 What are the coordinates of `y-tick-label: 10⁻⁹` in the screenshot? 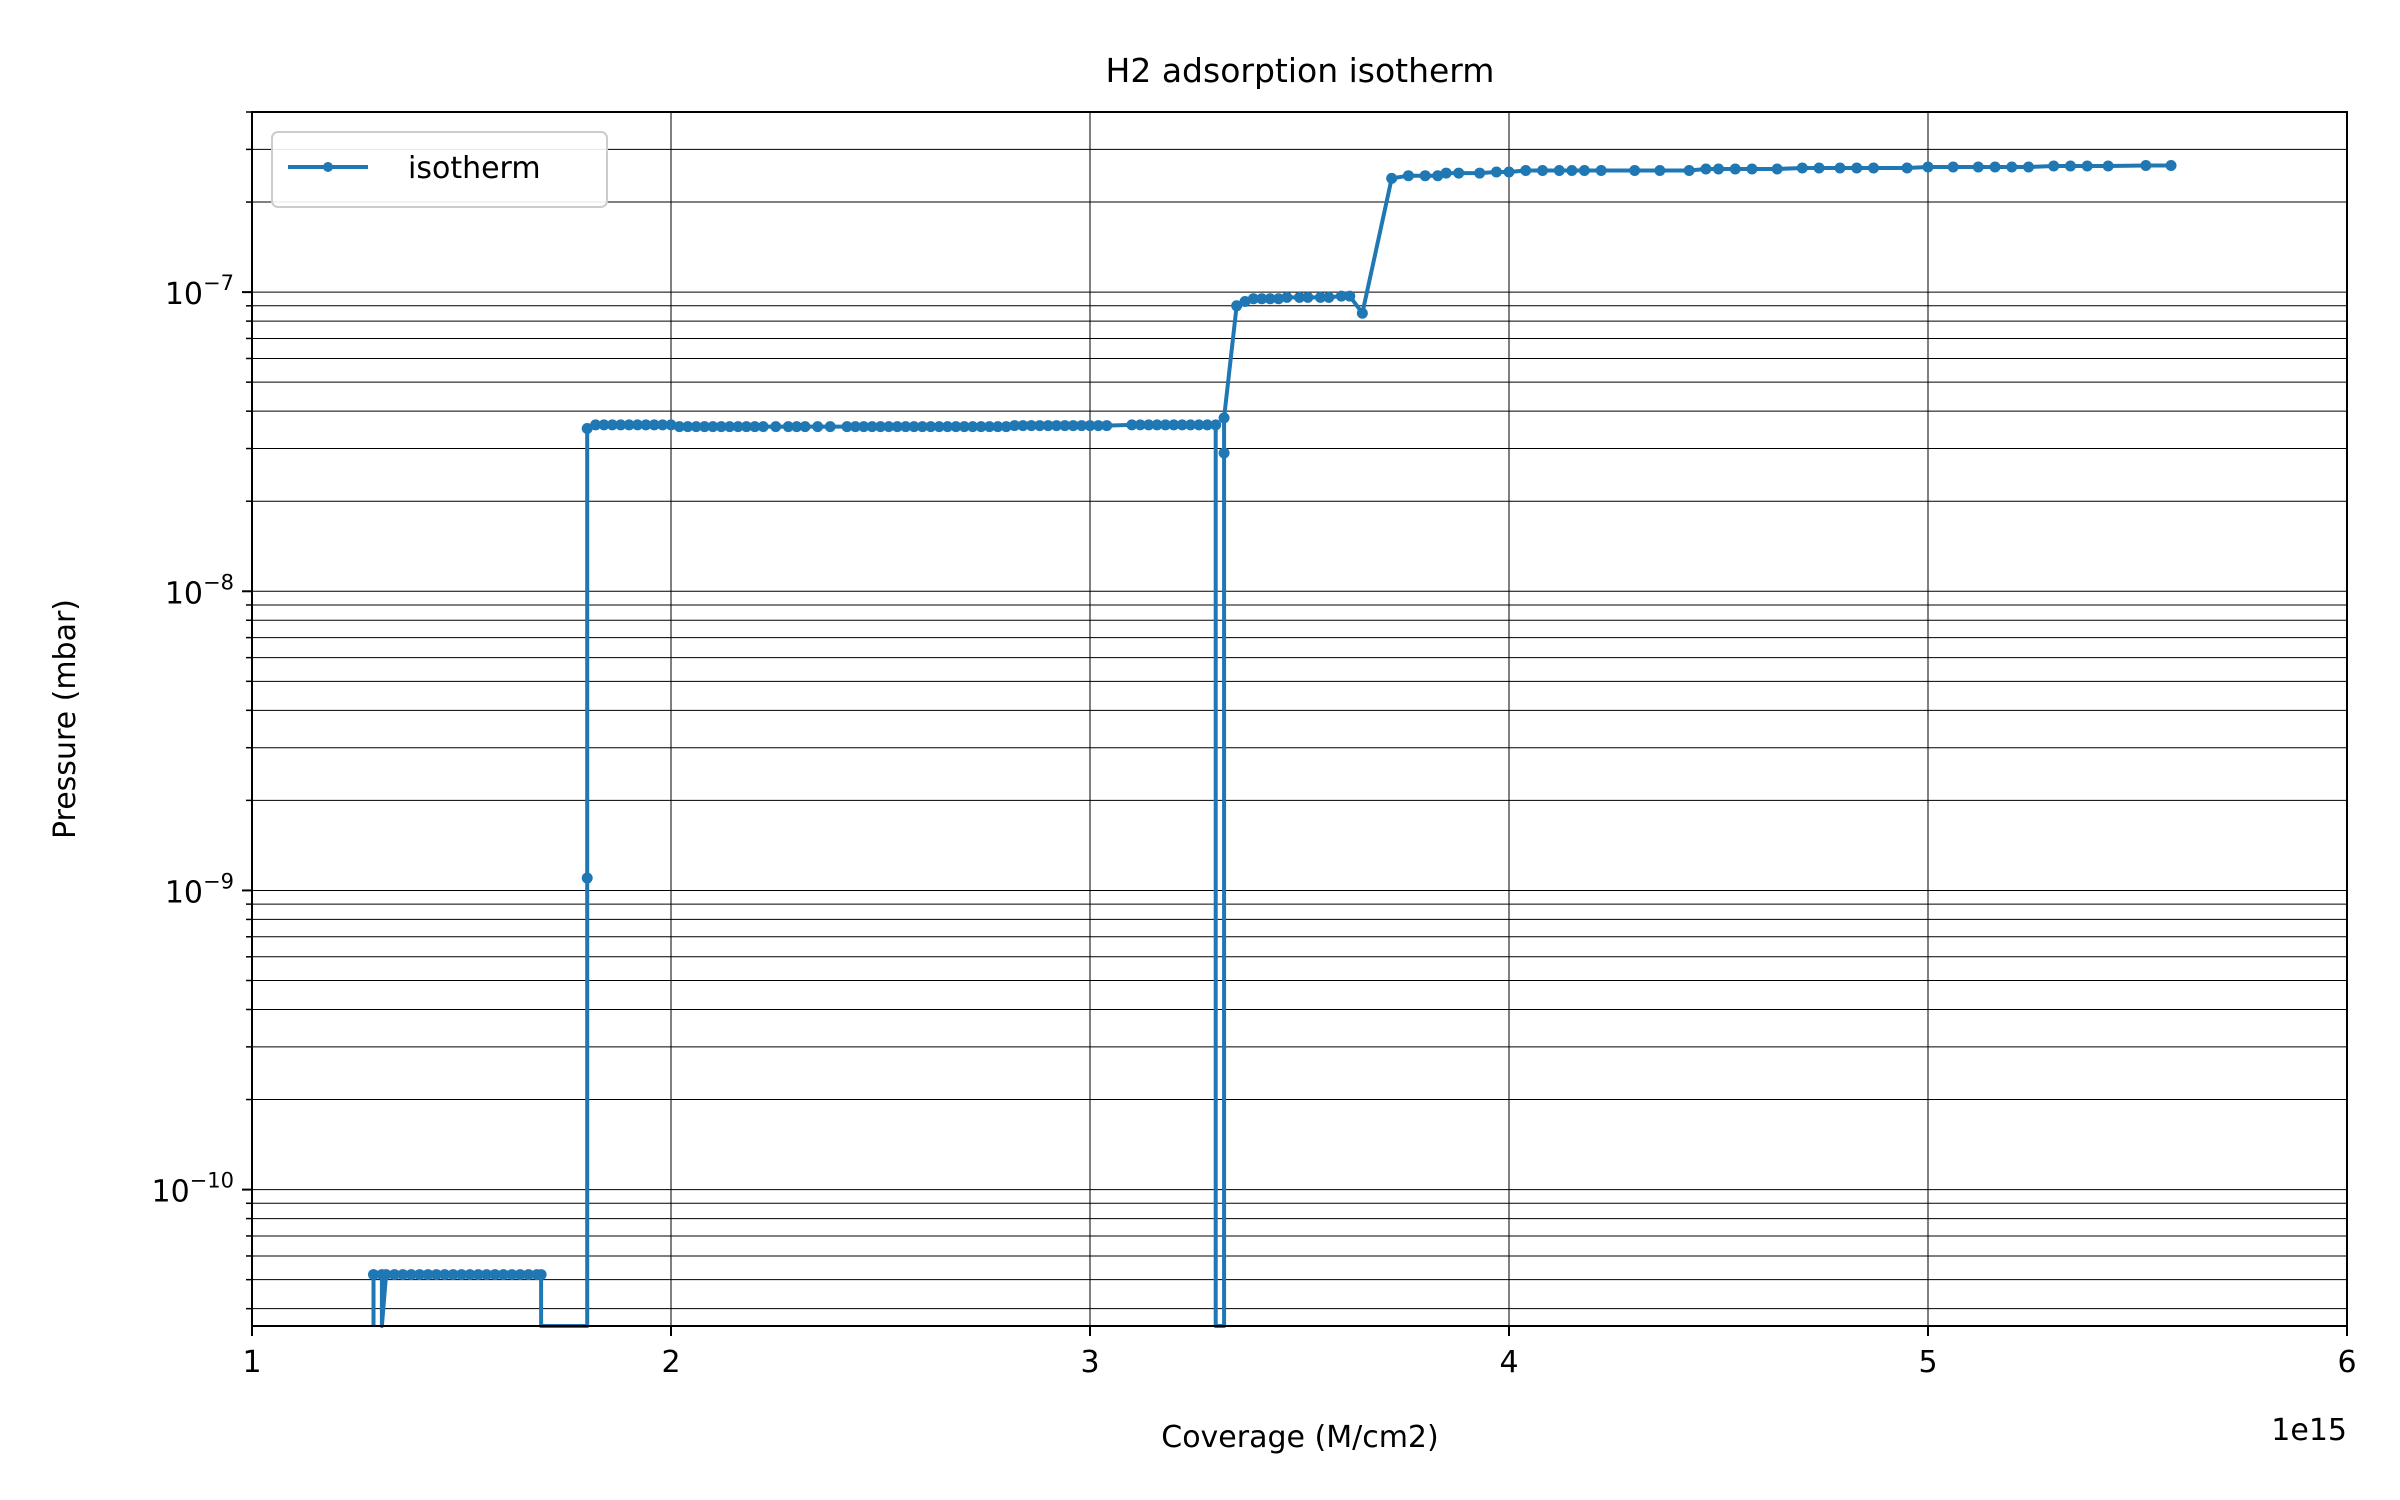 It's located at (199, 889).